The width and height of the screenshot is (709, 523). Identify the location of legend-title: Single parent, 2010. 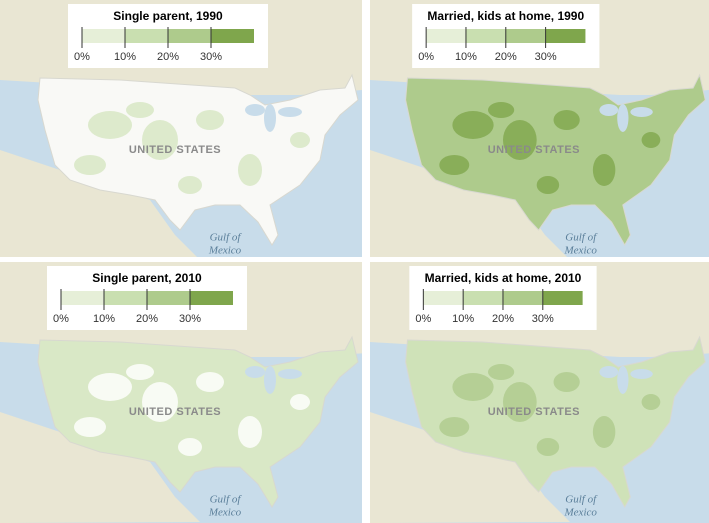
(147, 278).